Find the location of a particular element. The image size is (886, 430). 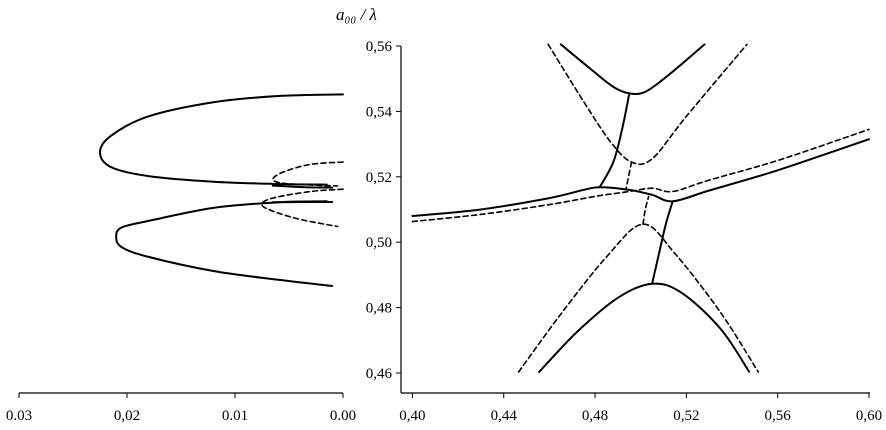

y-tick-label: 0,48 is located at coordinates (379, 309).